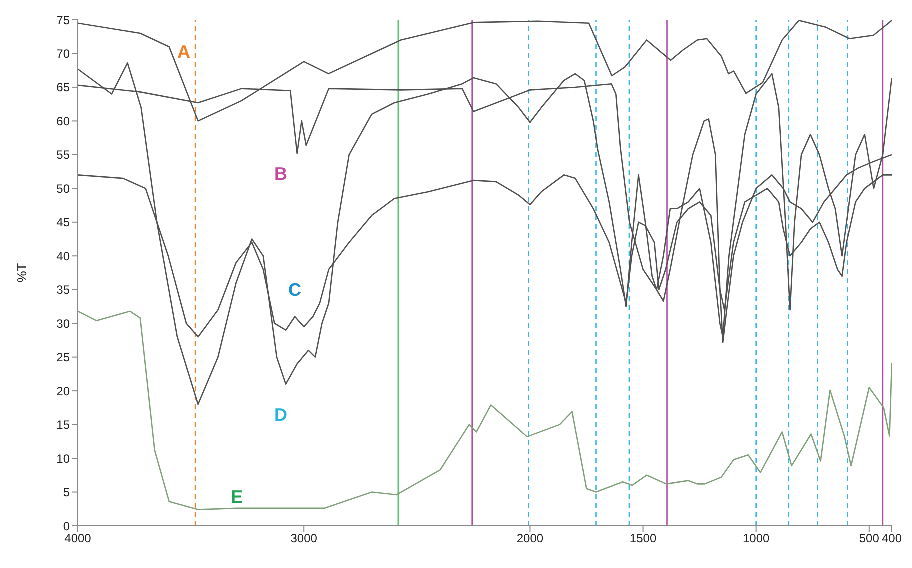 The image size is (912, 568). I want to click on y-tick-label: 5, so click(66, 493).